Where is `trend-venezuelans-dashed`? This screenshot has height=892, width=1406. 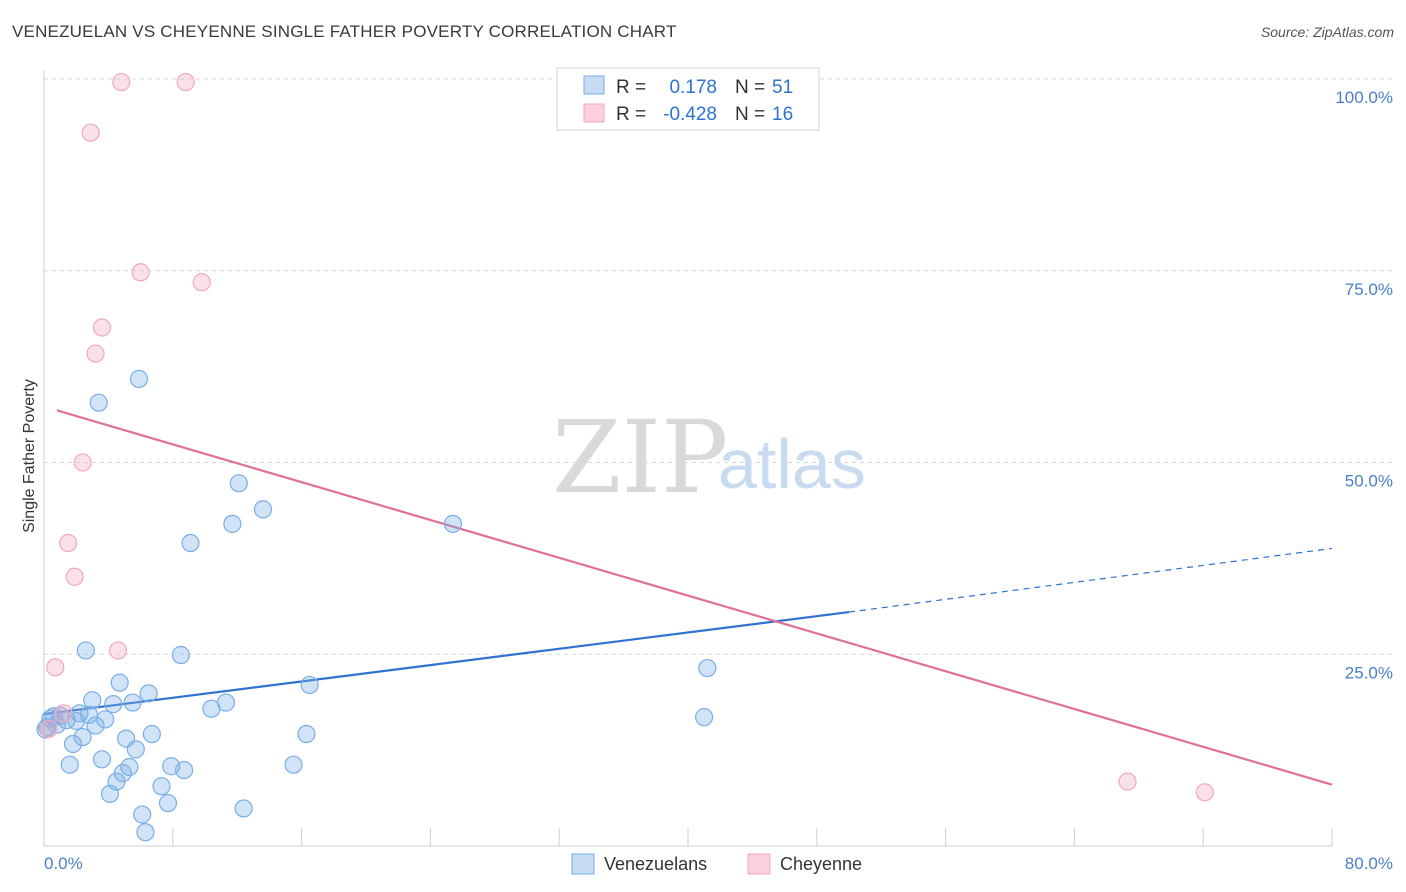
trend-venezuelans-dashed is located at coordinates (1090, 580).